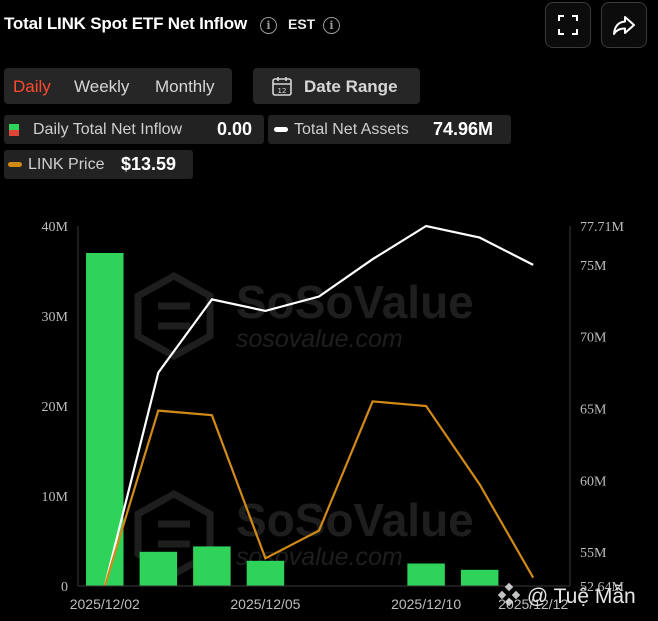  What do you see at coordinates (331, 25) in the screenshot?
I see `timezone-info-icon: i` at bounding box center [331, 25].